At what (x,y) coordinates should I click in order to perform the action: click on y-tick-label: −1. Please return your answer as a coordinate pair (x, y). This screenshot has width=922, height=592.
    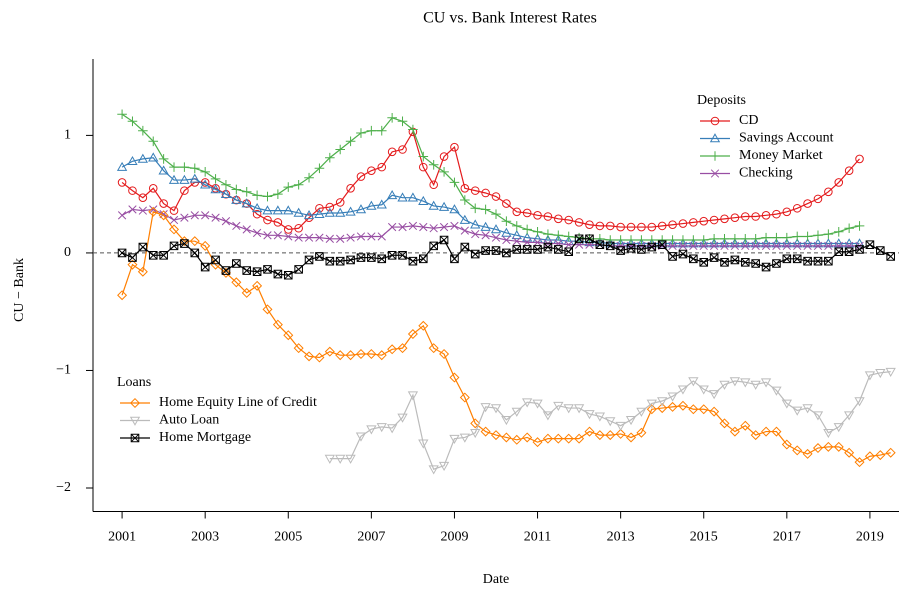
    Looking at the image, I should click on (63, 370).